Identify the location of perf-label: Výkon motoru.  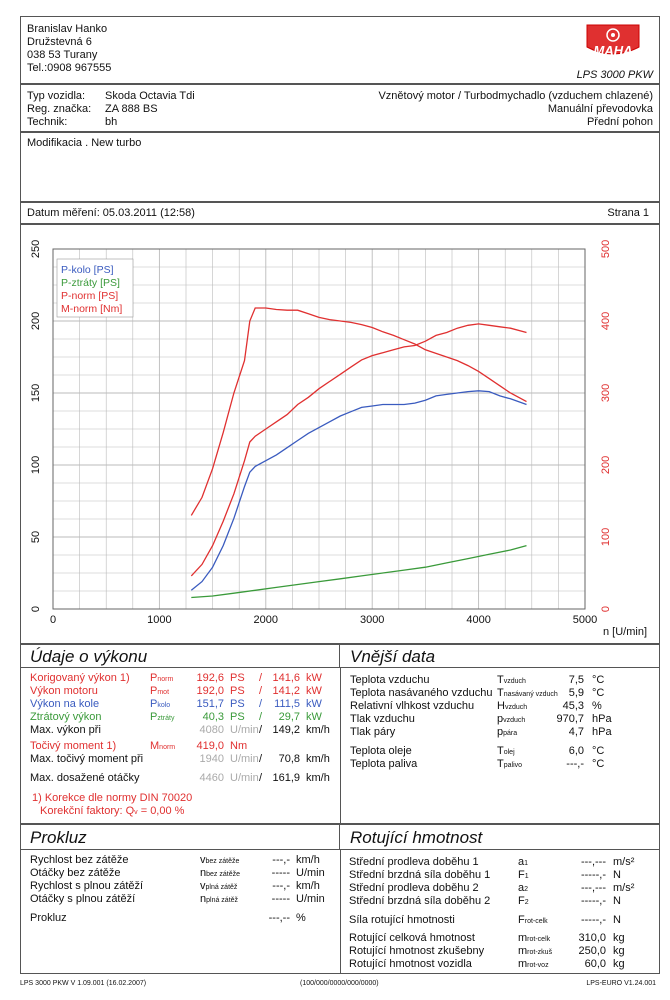
(64, 691).